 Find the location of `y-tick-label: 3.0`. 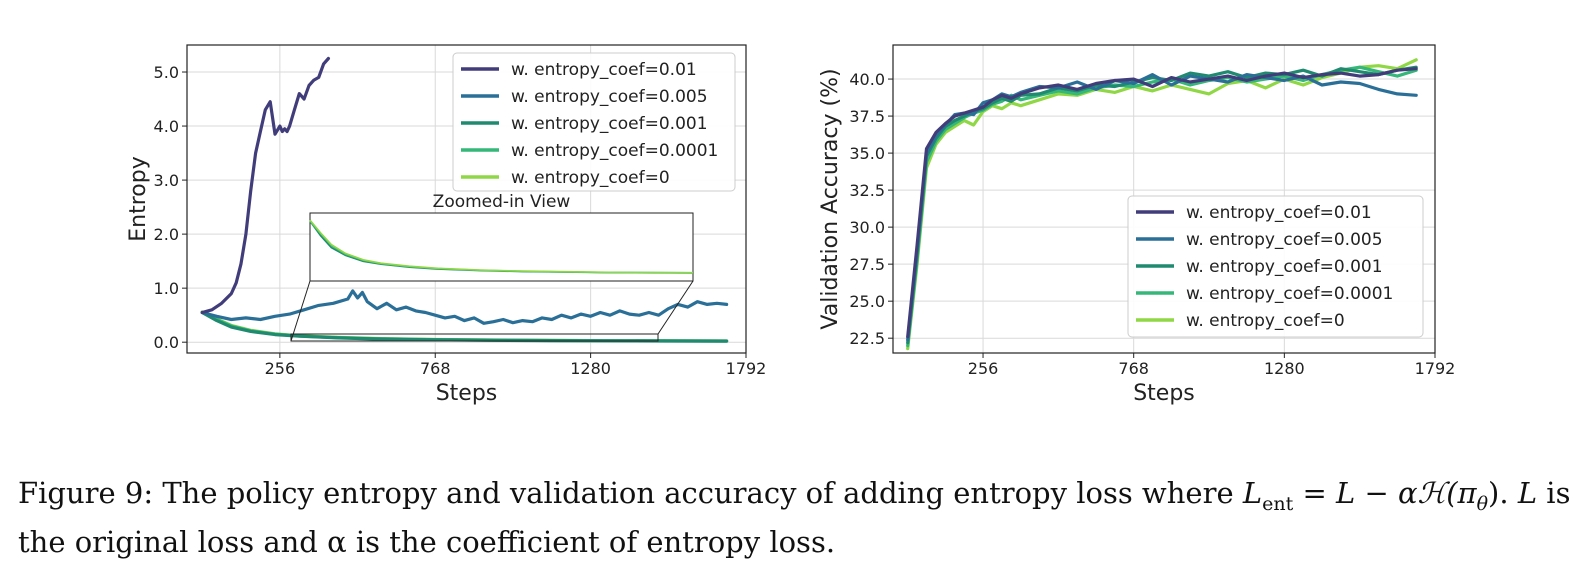

y-tick-label: 3.0 is located at coordinates (166, 180).